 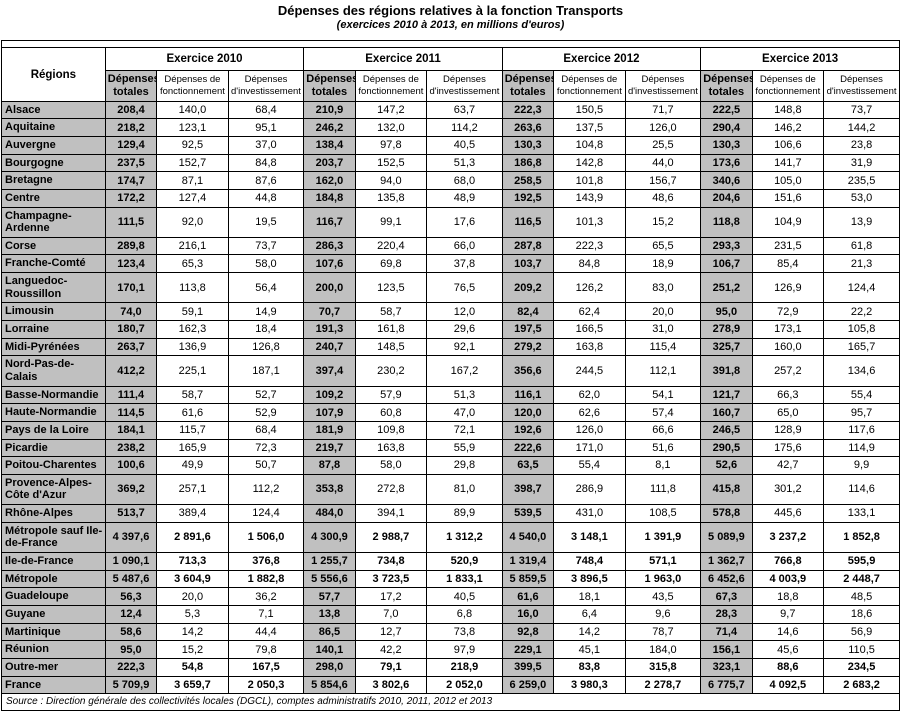 What do you see at coordinates (663, 430) in the screenshot?
I see `value-cell: 66,6` at bounding box center [663, 430].